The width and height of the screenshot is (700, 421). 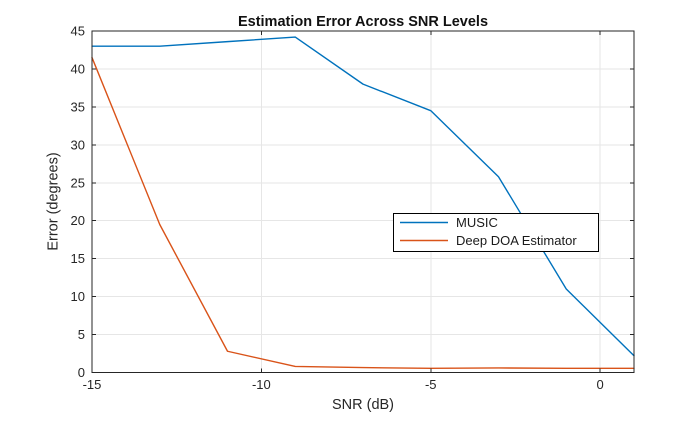 I want to click on legend-label-0: MUSIC, so click(x=477, y=222).